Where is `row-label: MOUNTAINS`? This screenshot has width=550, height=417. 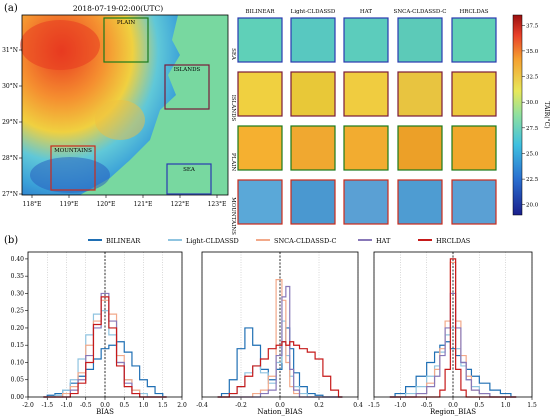
row-label: MOUNTAINS is located at coordinates (233, 216).